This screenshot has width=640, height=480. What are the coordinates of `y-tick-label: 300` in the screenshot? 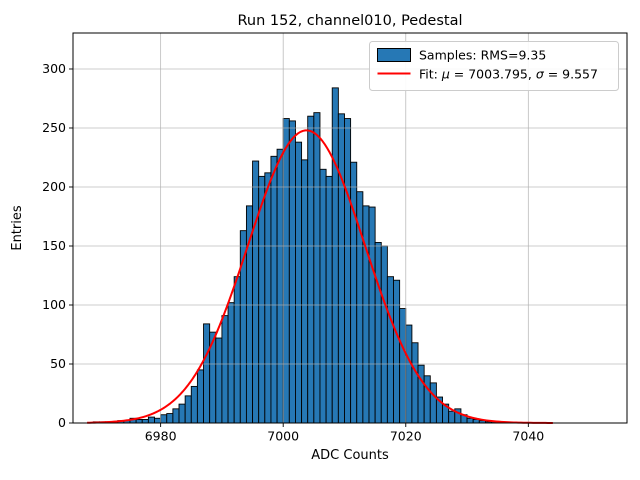 It's located at (54, 68).